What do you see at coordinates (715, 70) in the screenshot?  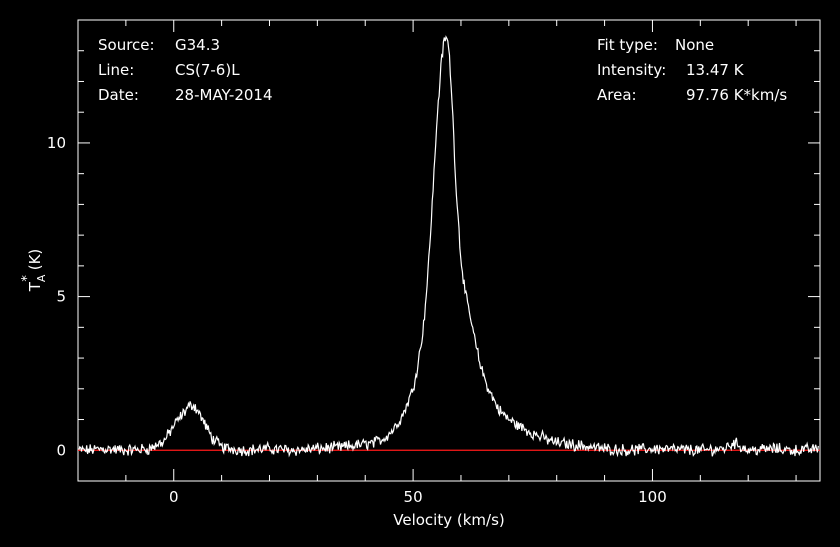 I see `info-intensity-value: 13.47 K` at bounding box center [715, 70].